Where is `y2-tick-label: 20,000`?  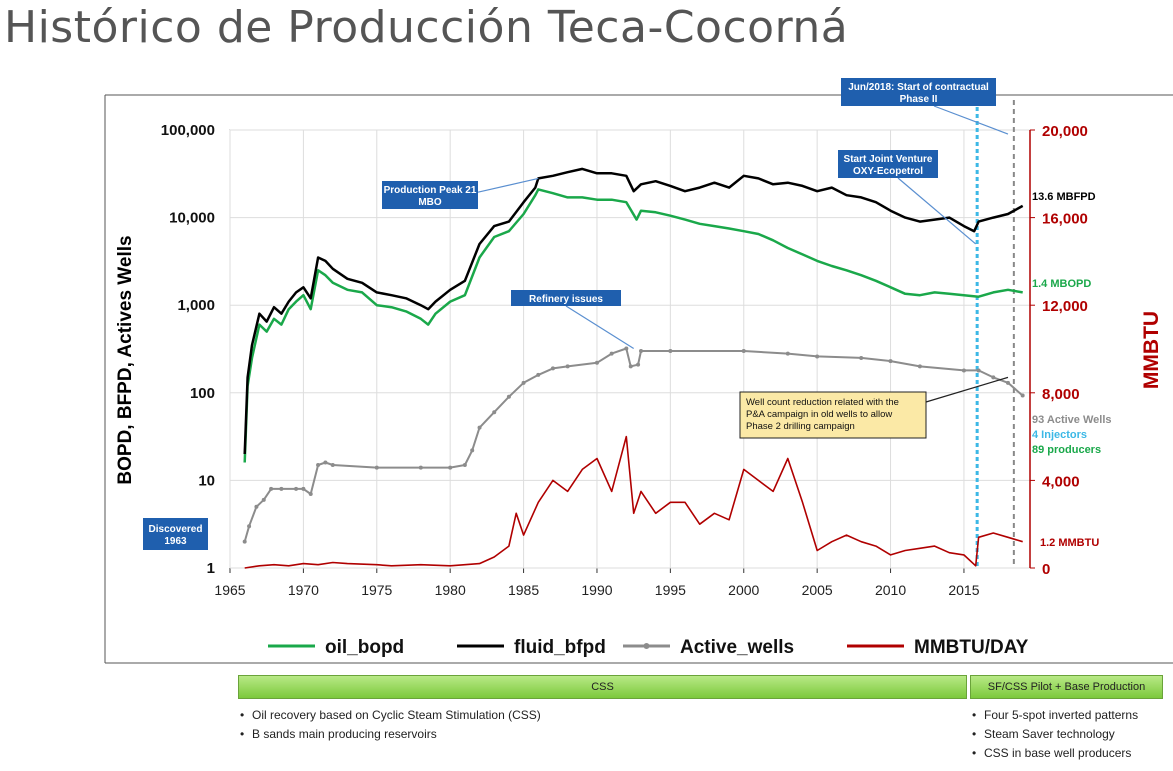
y2-tick-label: 20,000 is located at coordinates (1065, 131).